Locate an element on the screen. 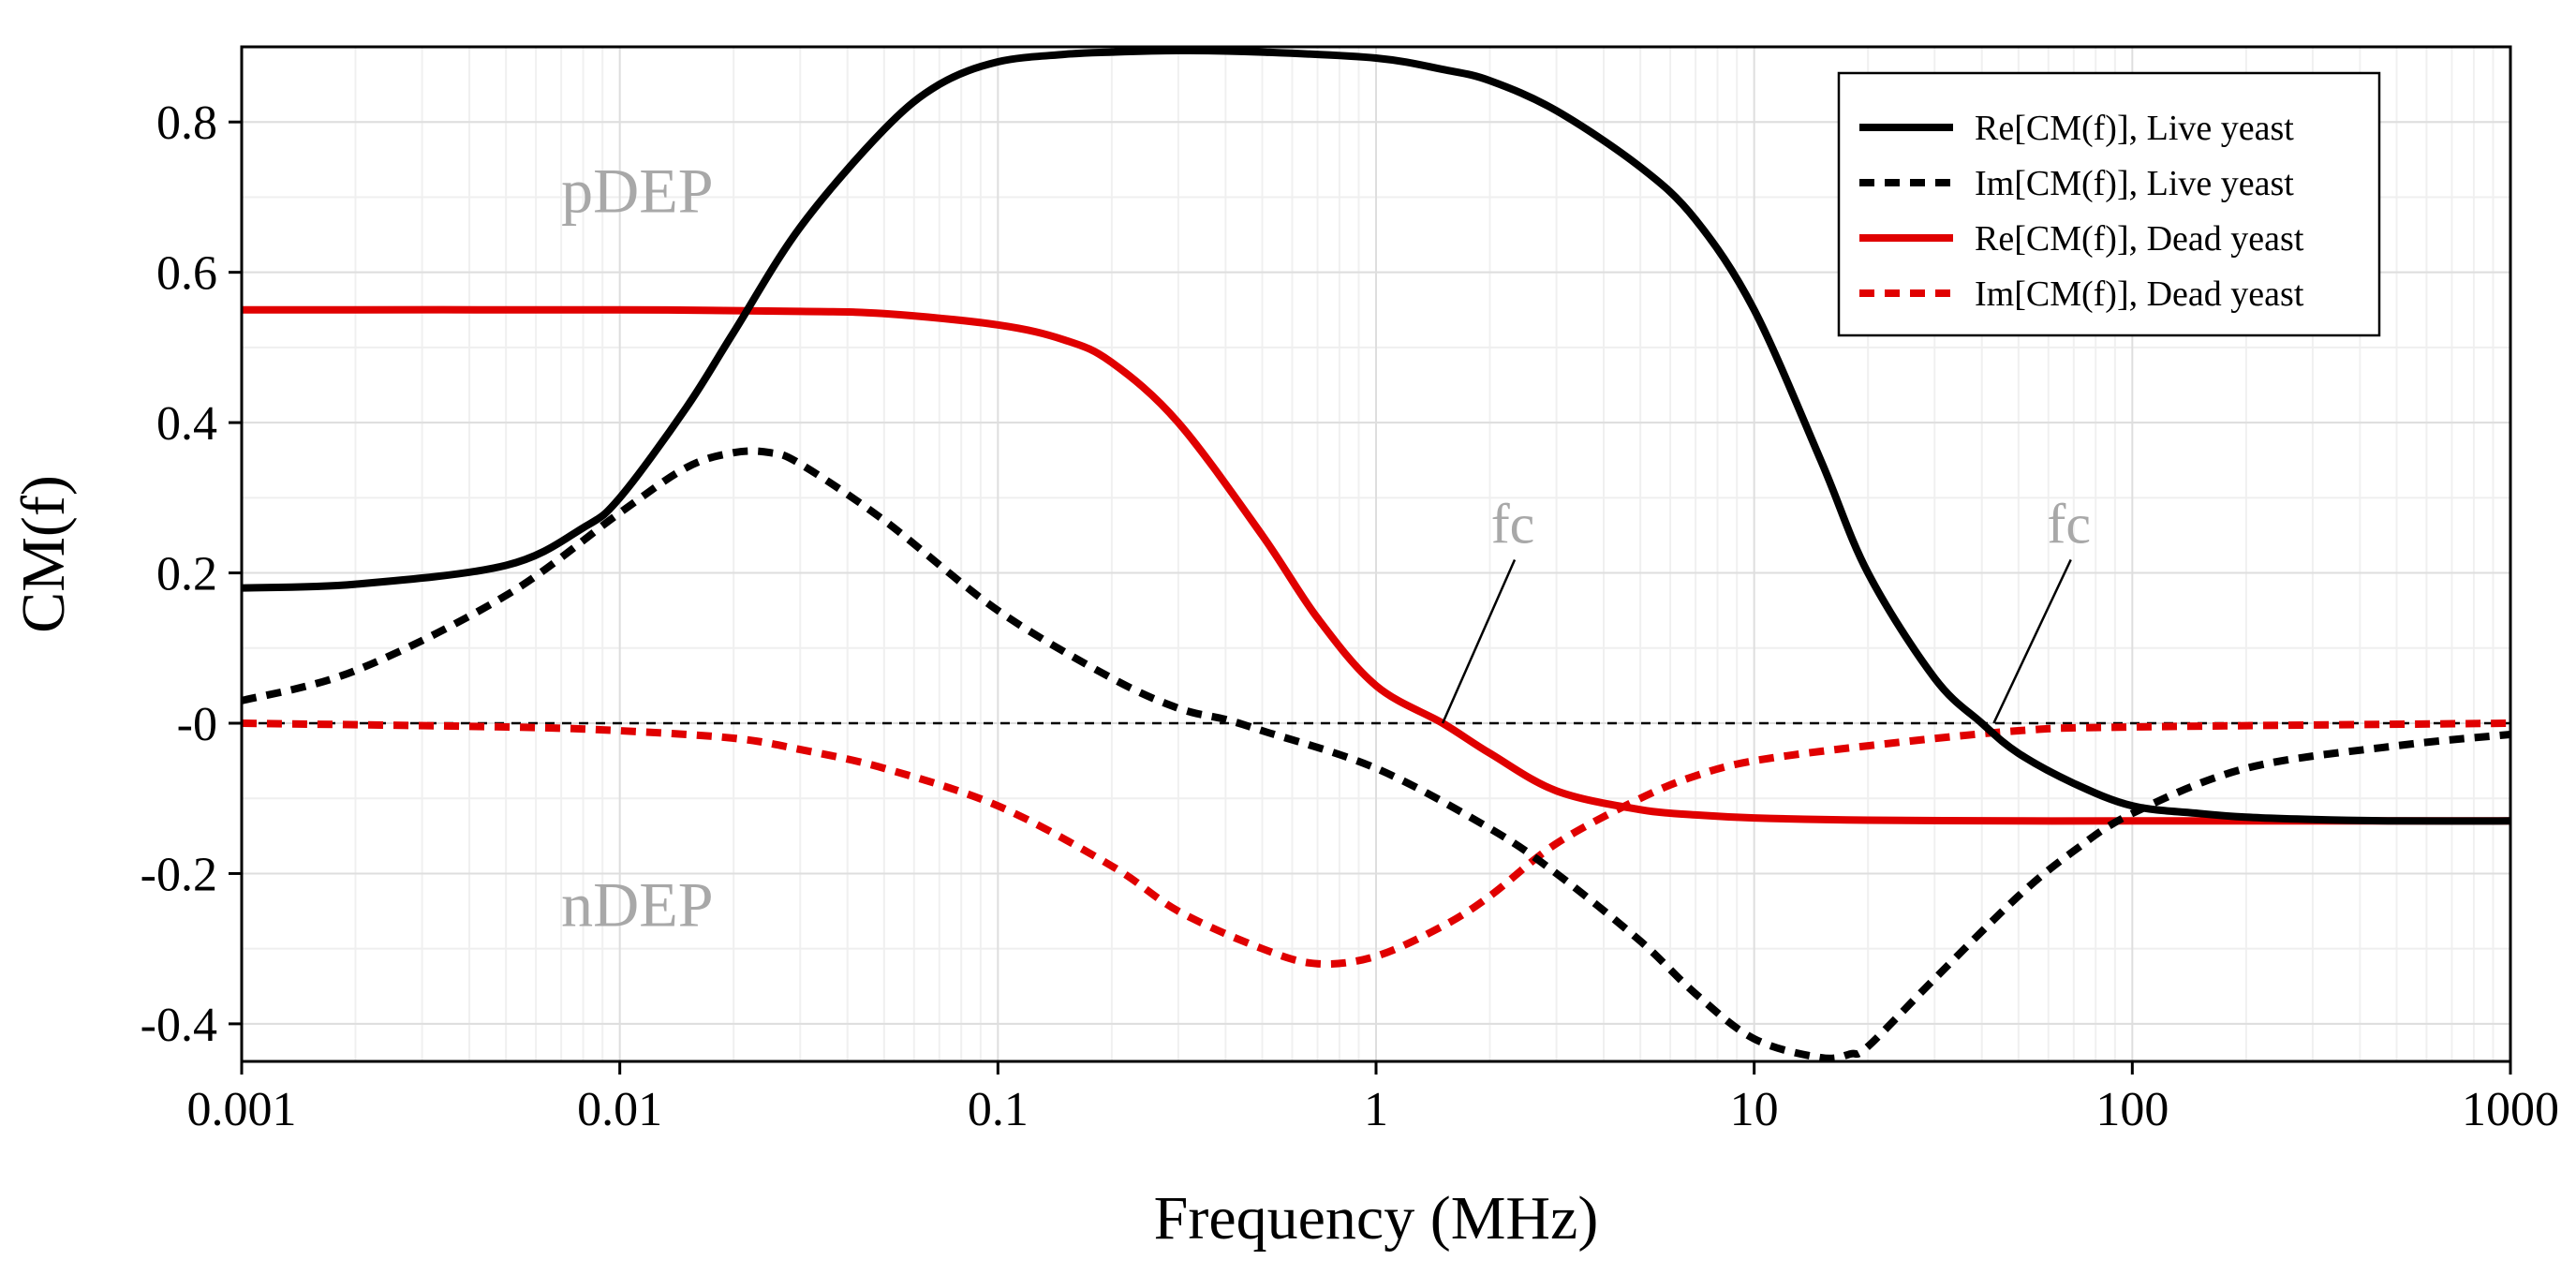 The image size is (2576, 1275). y-tick-label: 0.8 is located at coordinates (186, 123).